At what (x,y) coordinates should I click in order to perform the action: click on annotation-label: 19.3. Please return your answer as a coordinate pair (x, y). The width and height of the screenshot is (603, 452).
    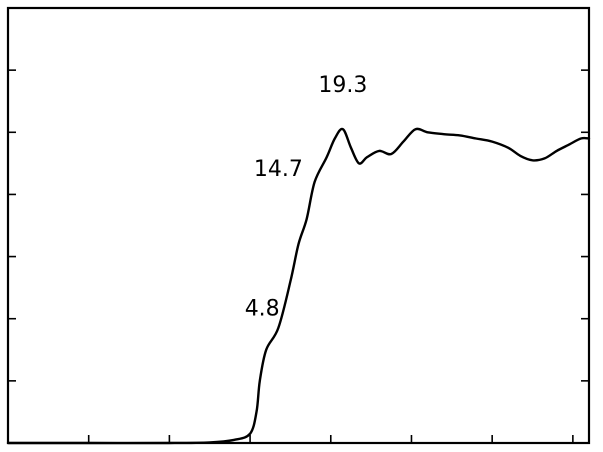
    Looking at the image, I should click on (342, 85).